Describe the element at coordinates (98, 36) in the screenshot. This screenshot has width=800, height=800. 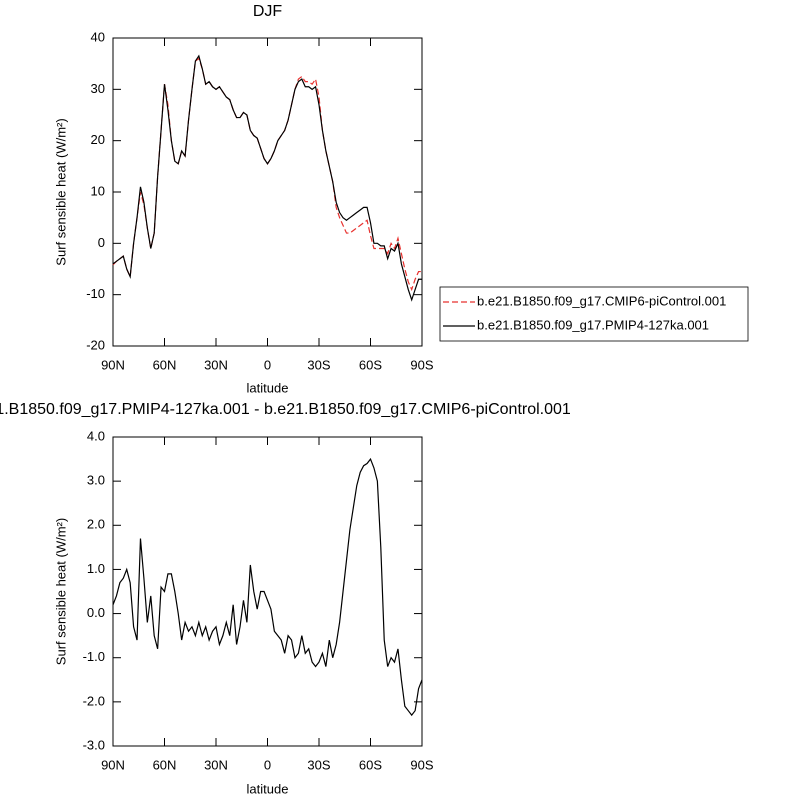
I see `y-tick-label: 40` at that location.